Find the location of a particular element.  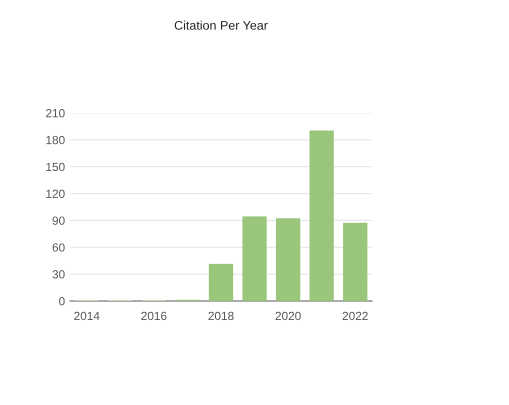

y-tick-label: 30 is located at coordinates (58, 274).